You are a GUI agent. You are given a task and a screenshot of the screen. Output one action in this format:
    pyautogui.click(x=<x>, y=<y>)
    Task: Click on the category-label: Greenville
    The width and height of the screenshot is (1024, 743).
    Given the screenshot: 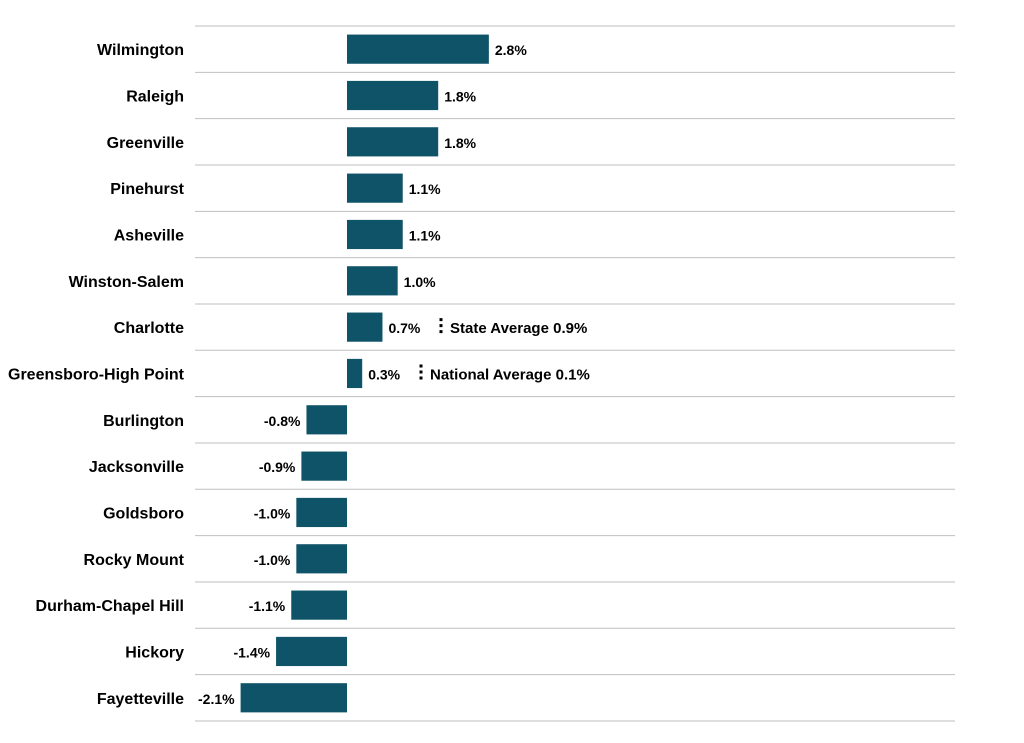 What is the action you would take?
    pyautogui.click(x=145, y=143)
    